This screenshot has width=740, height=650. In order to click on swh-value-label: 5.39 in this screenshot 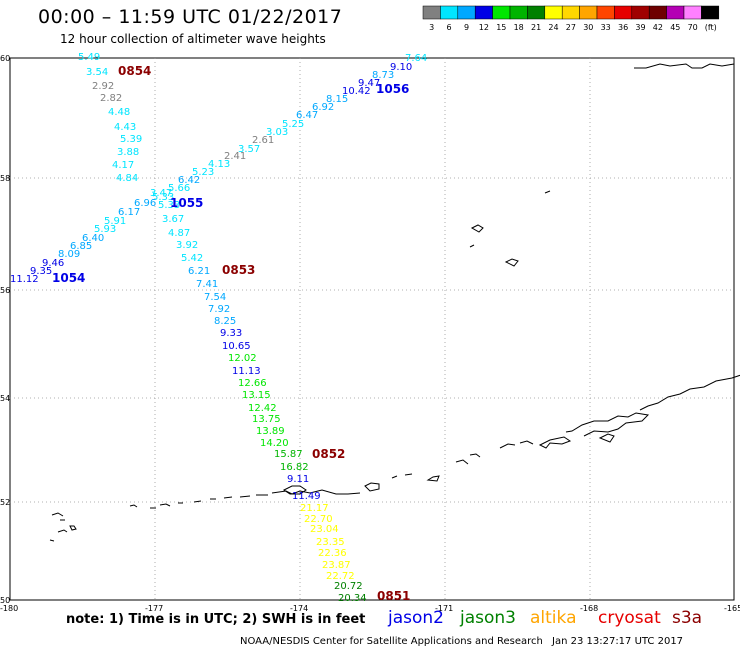, I will do `click(131, 139)`.